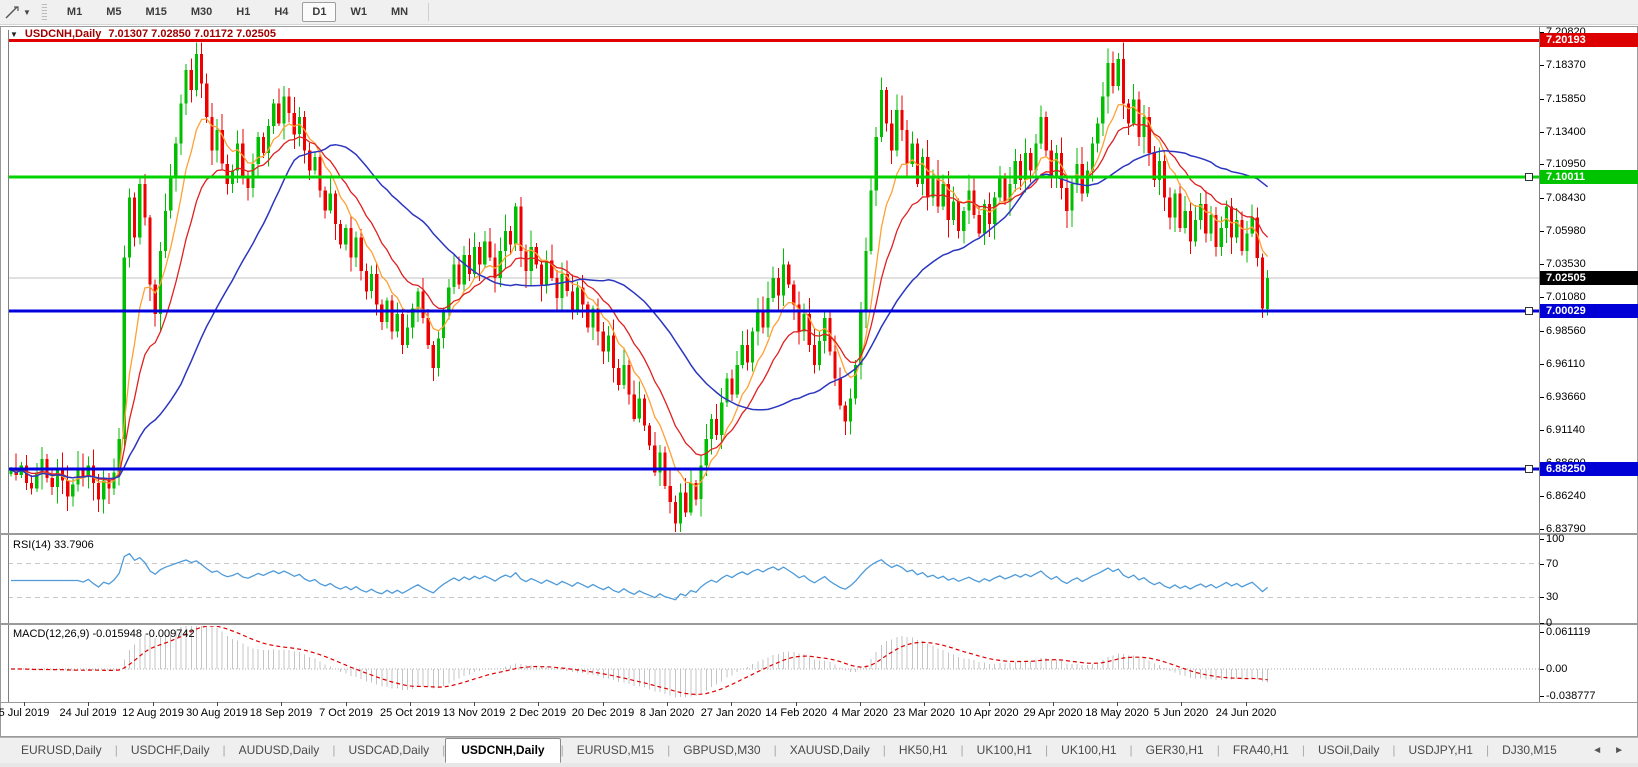 Image resolution: width=1638 pixels, height=767 pixels. I want to click on chart-tab-dj30-m15: DJ30,M15, so click(1529, 750).